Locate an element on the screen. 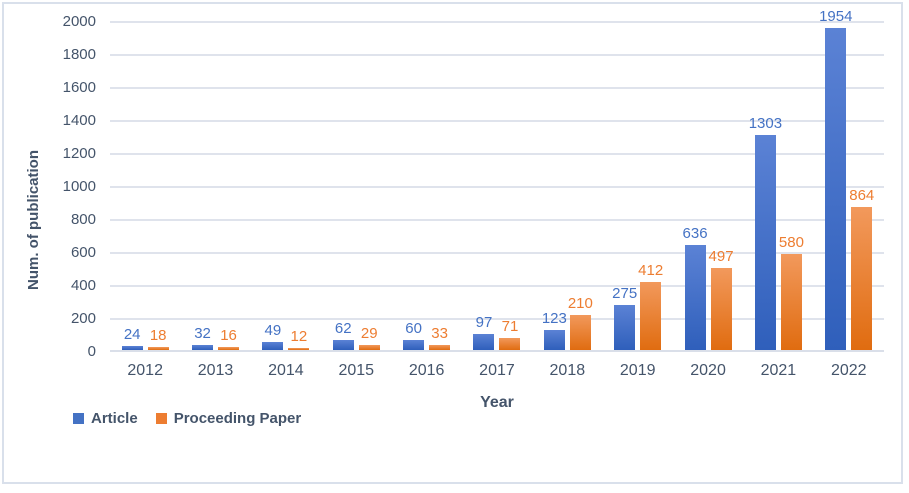 The width and height of the screenshot is (909, 493). bar-group: 1303 580 is located at coordinates (778, 186).